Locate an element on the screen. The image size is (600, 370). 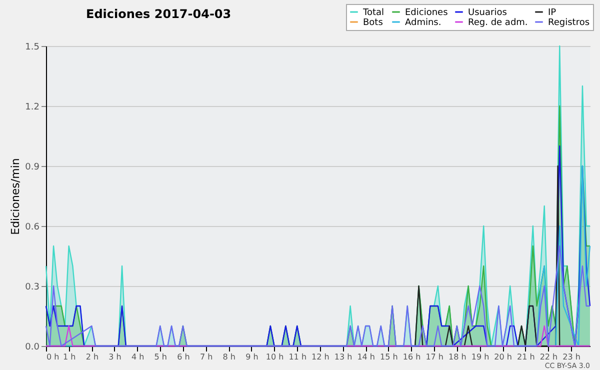
legend-label: Reg. de adm. is located at coordinates (498, 23).